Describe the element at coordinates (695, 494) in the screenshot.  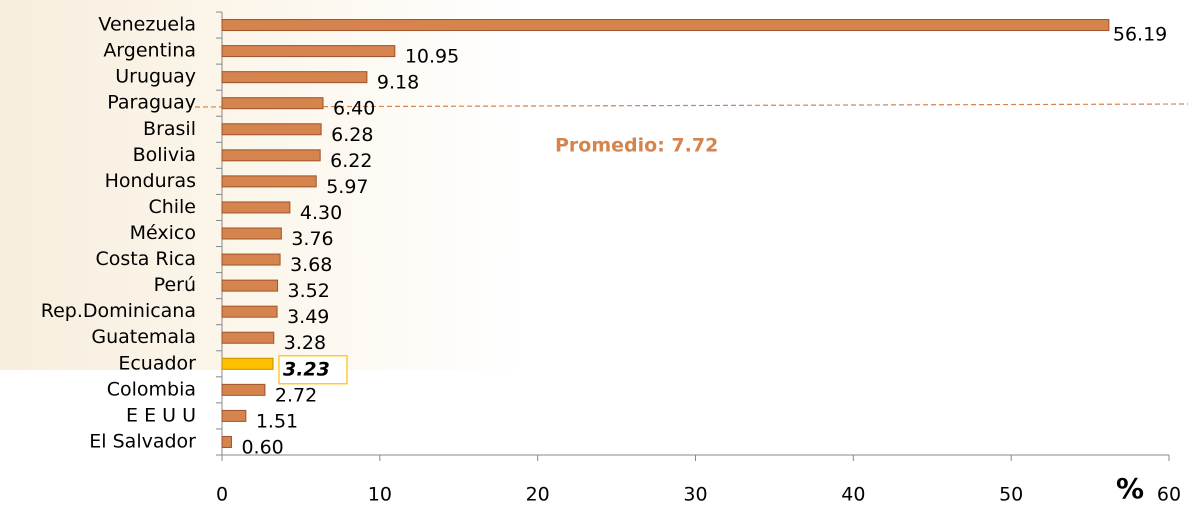
I see `x-tick-label: 30` at that location.